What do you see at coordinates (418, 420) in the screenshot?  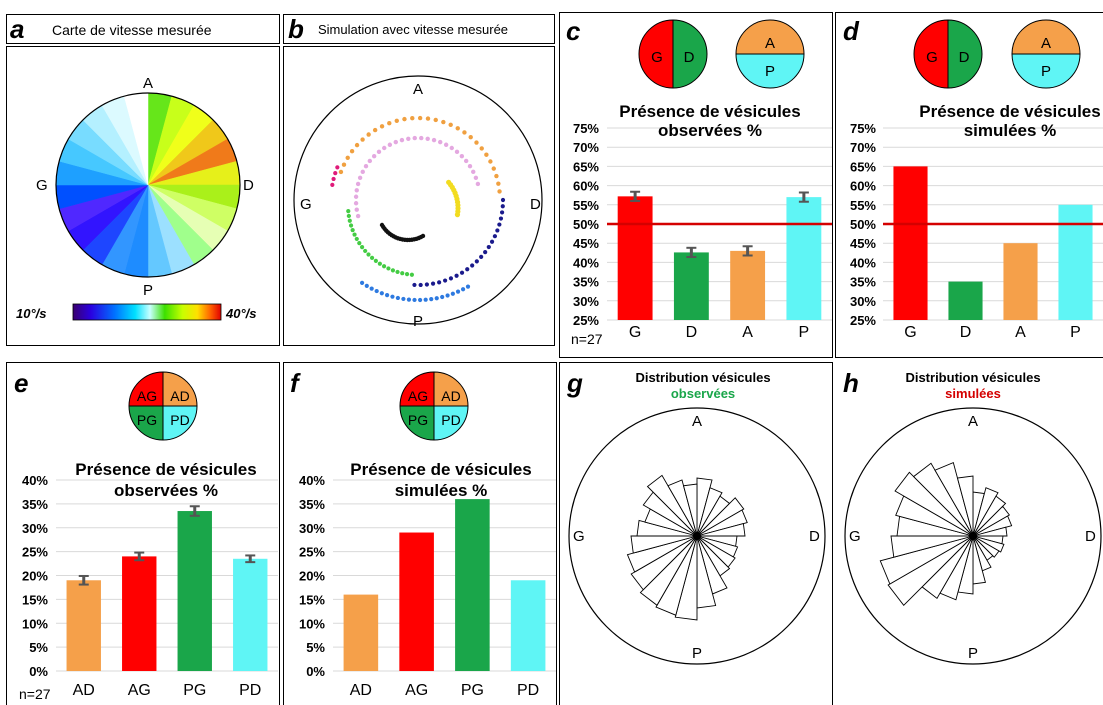 I see `svg-text: PG` at bounding box center [418, 420].